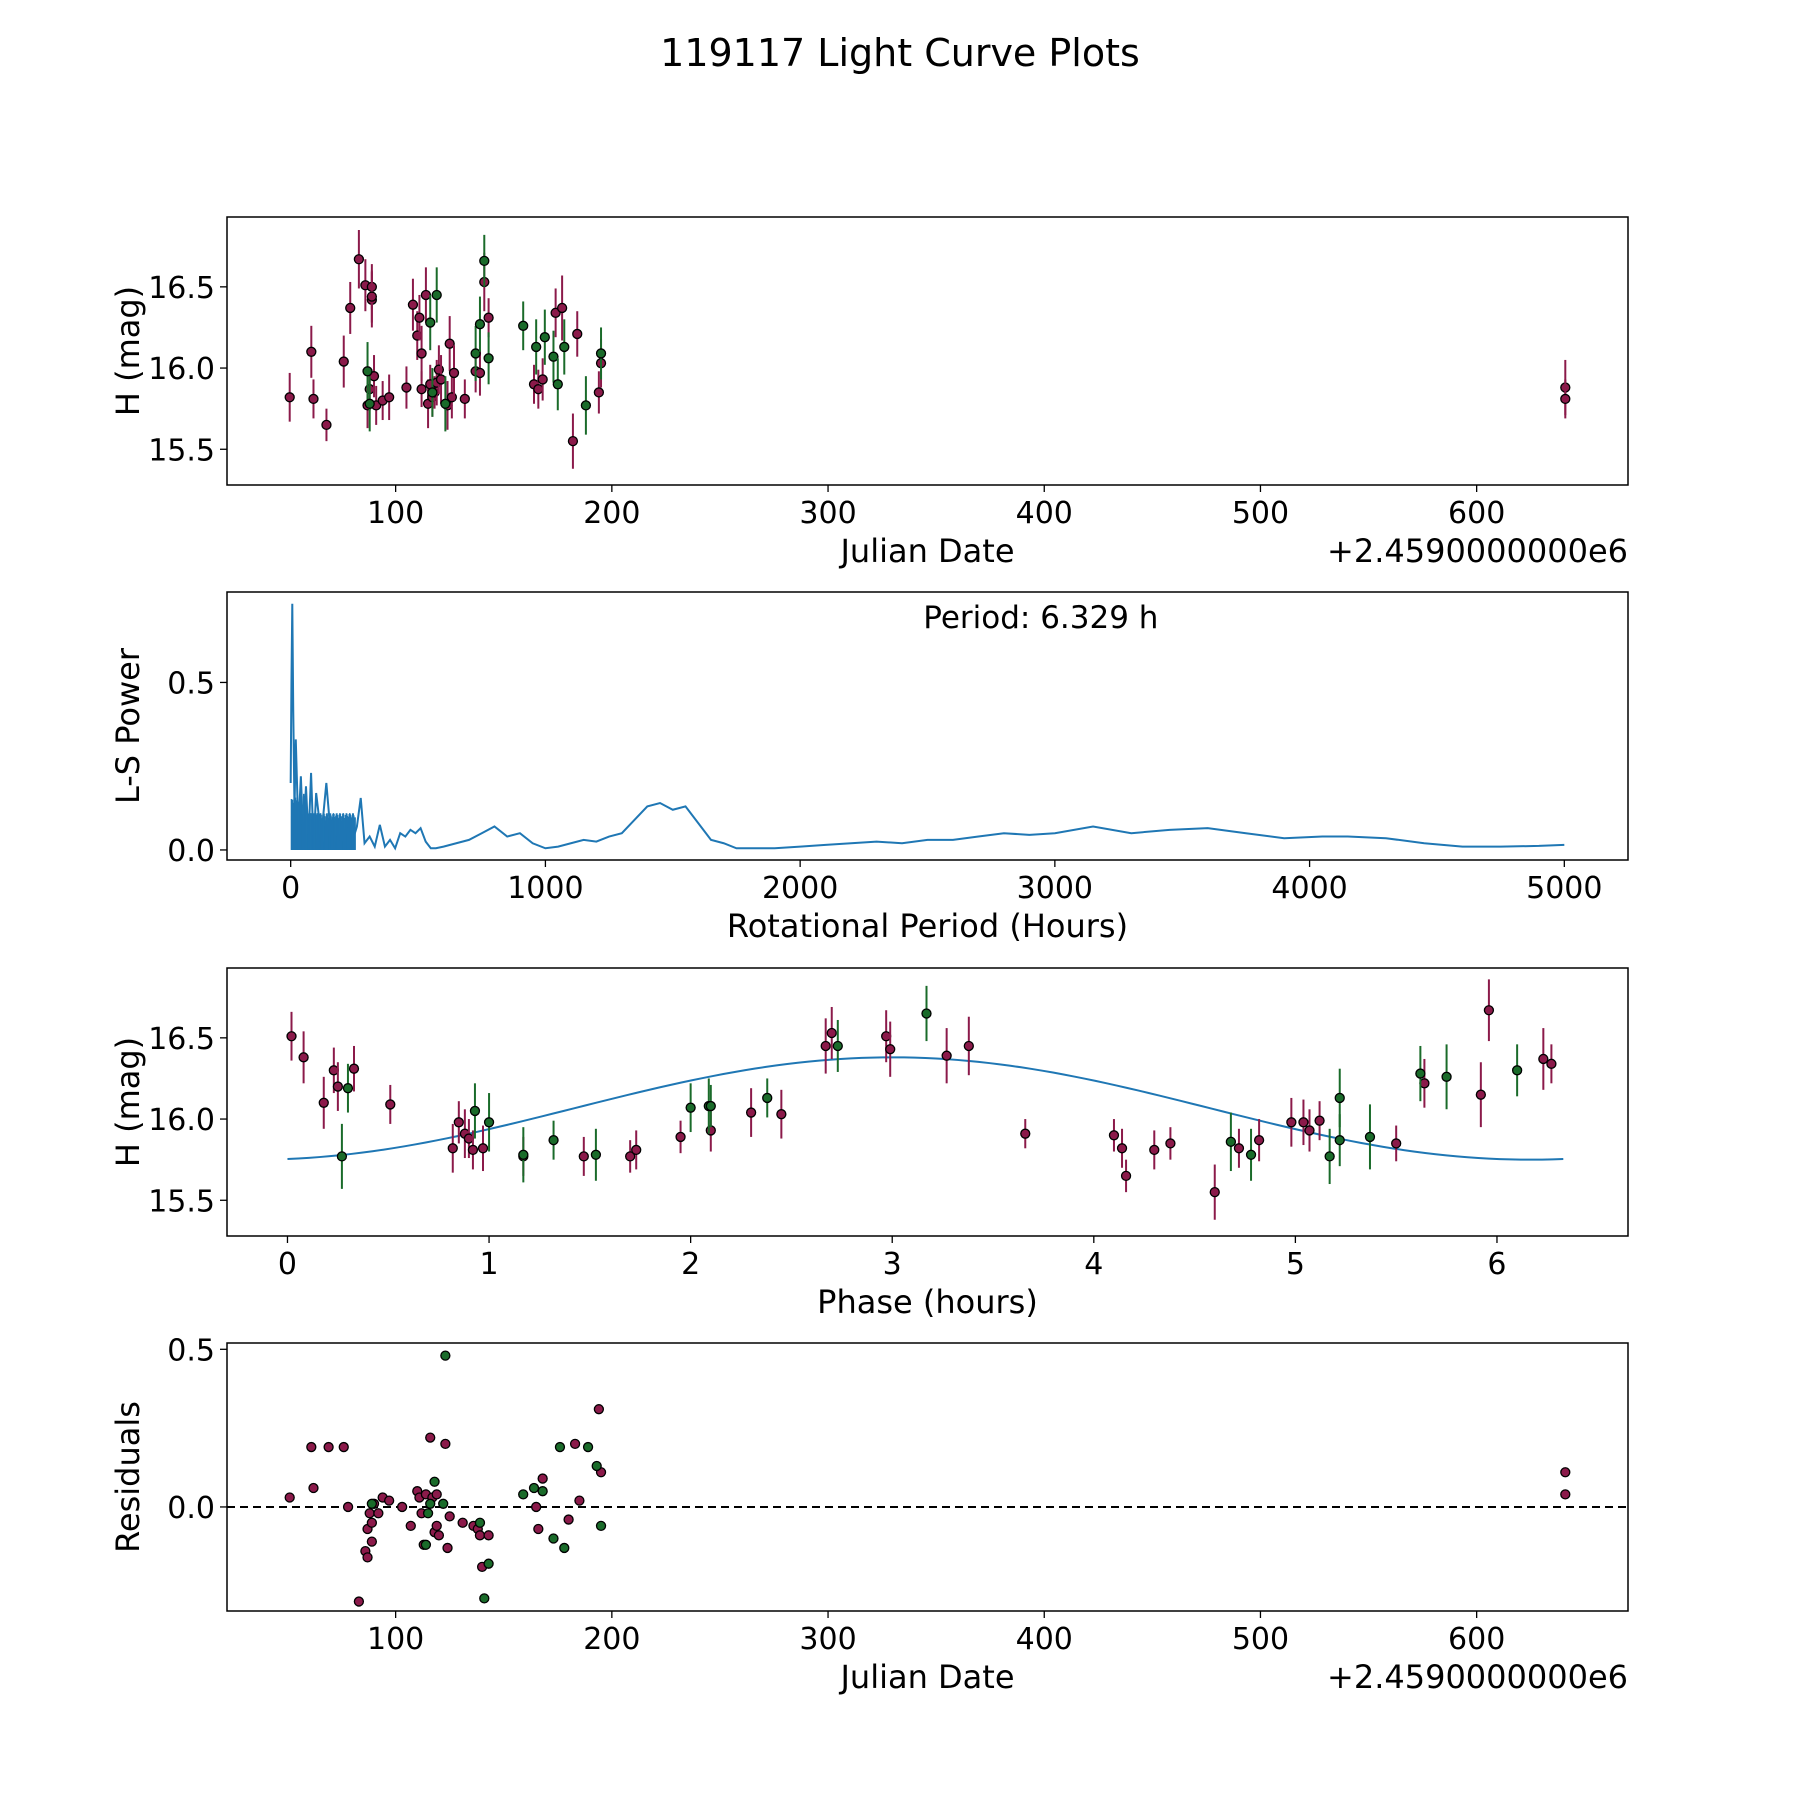 The image size is (1800, 1800). I want to click on phased-ytick-label: 16.5, so click(181, 1039).